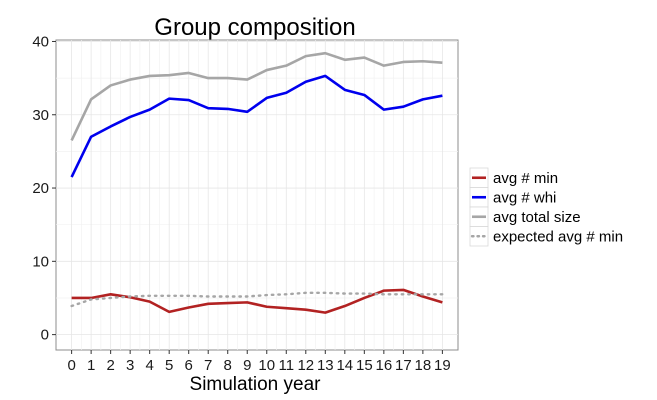 The width and height of the screenshot is (657, 400). What do you see at coordinates (208, 365) in the screenshot?
I see `x-tick-label: 7` at bounding box center [208, 365].